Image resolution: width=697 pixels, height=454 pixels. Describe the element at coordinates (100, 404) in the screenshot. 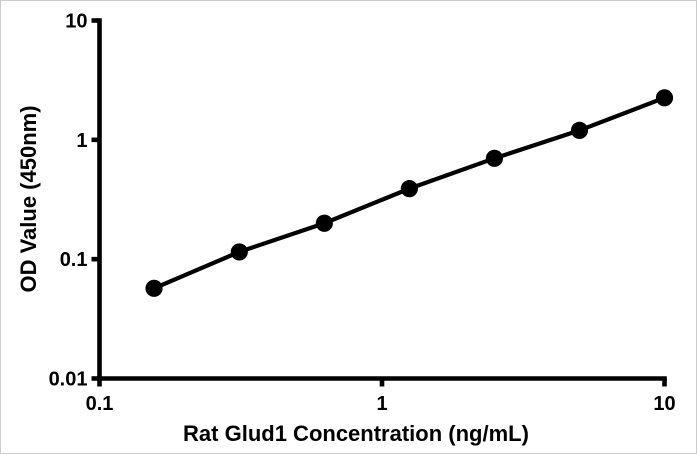

I see `x-tick-label: 0.1` at that location.